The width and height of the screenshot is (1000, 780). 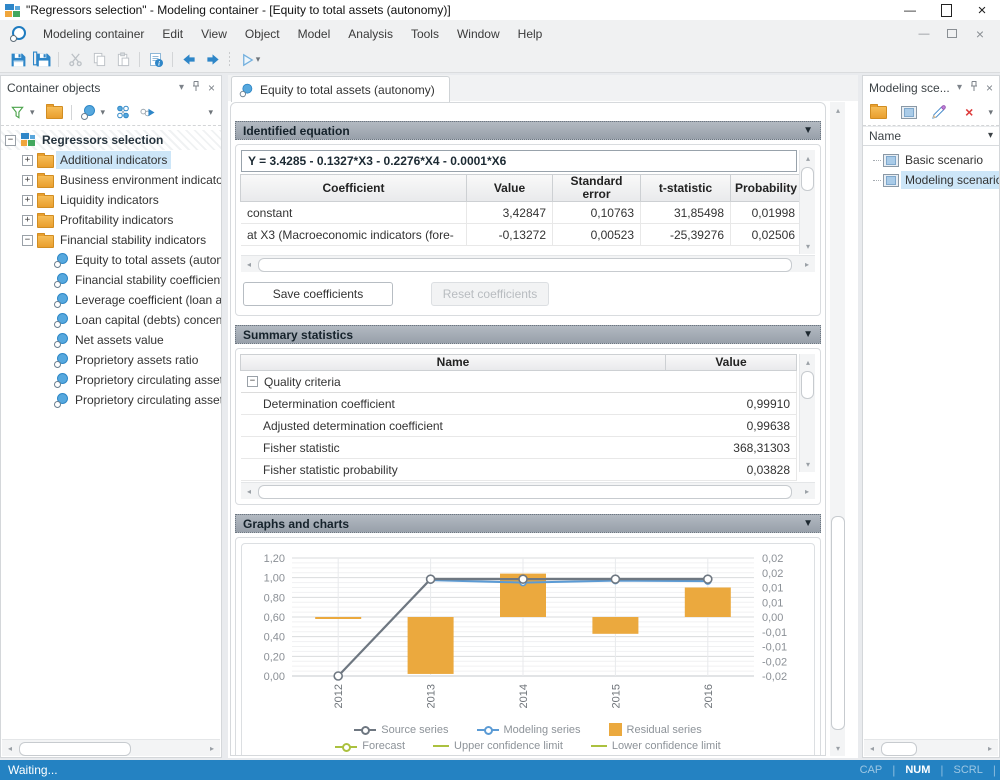 What do you see at coordinates (99, 60) in the screenshot?
I see `copy-icon` at bounding box center [99, 60].